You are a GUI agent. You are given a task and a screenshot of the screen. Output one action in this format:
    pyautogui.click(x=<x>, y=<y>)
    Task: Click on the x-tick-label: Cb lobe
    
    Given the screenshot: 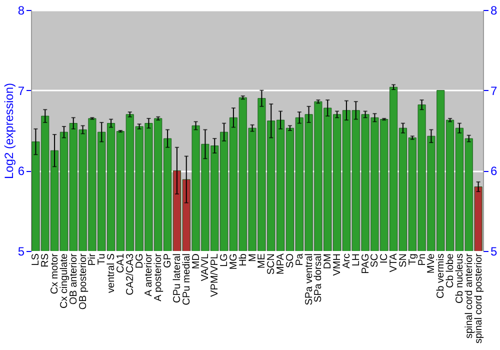 What is the action you would take?
    pyautogui.click(x=450, y=270)
    